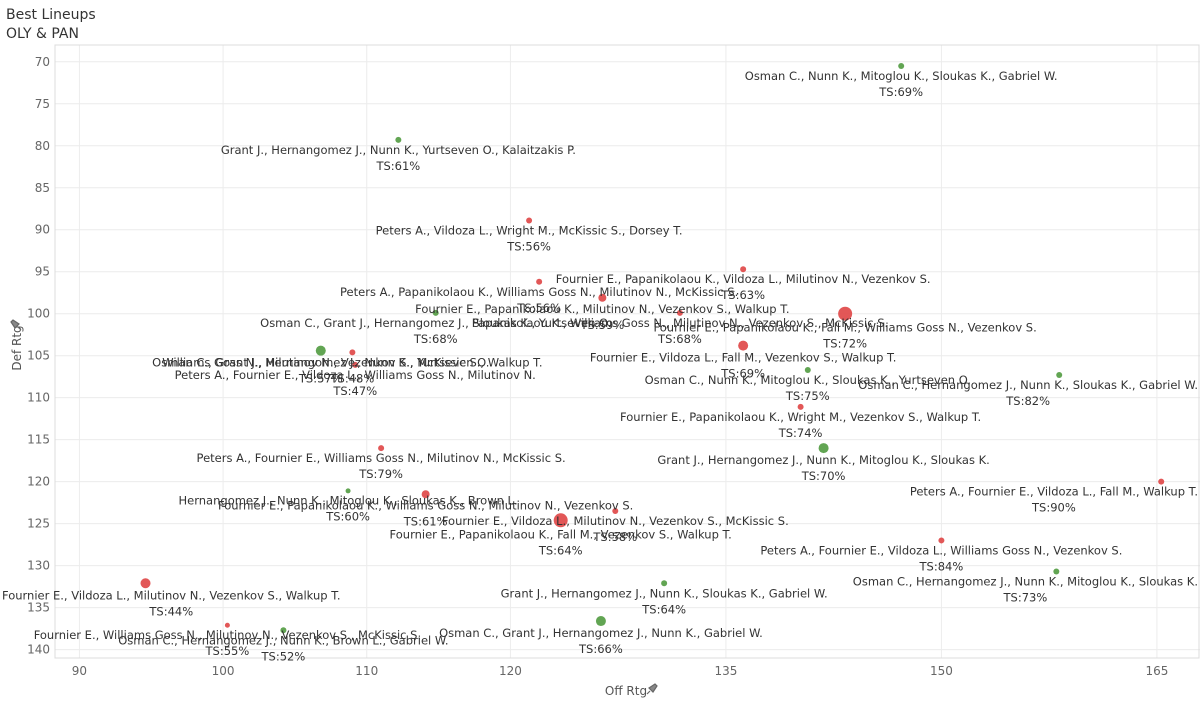  Describe the element at coordinates (42, 146) in the screenshot. I see `y-tick-label: 80` at that location.